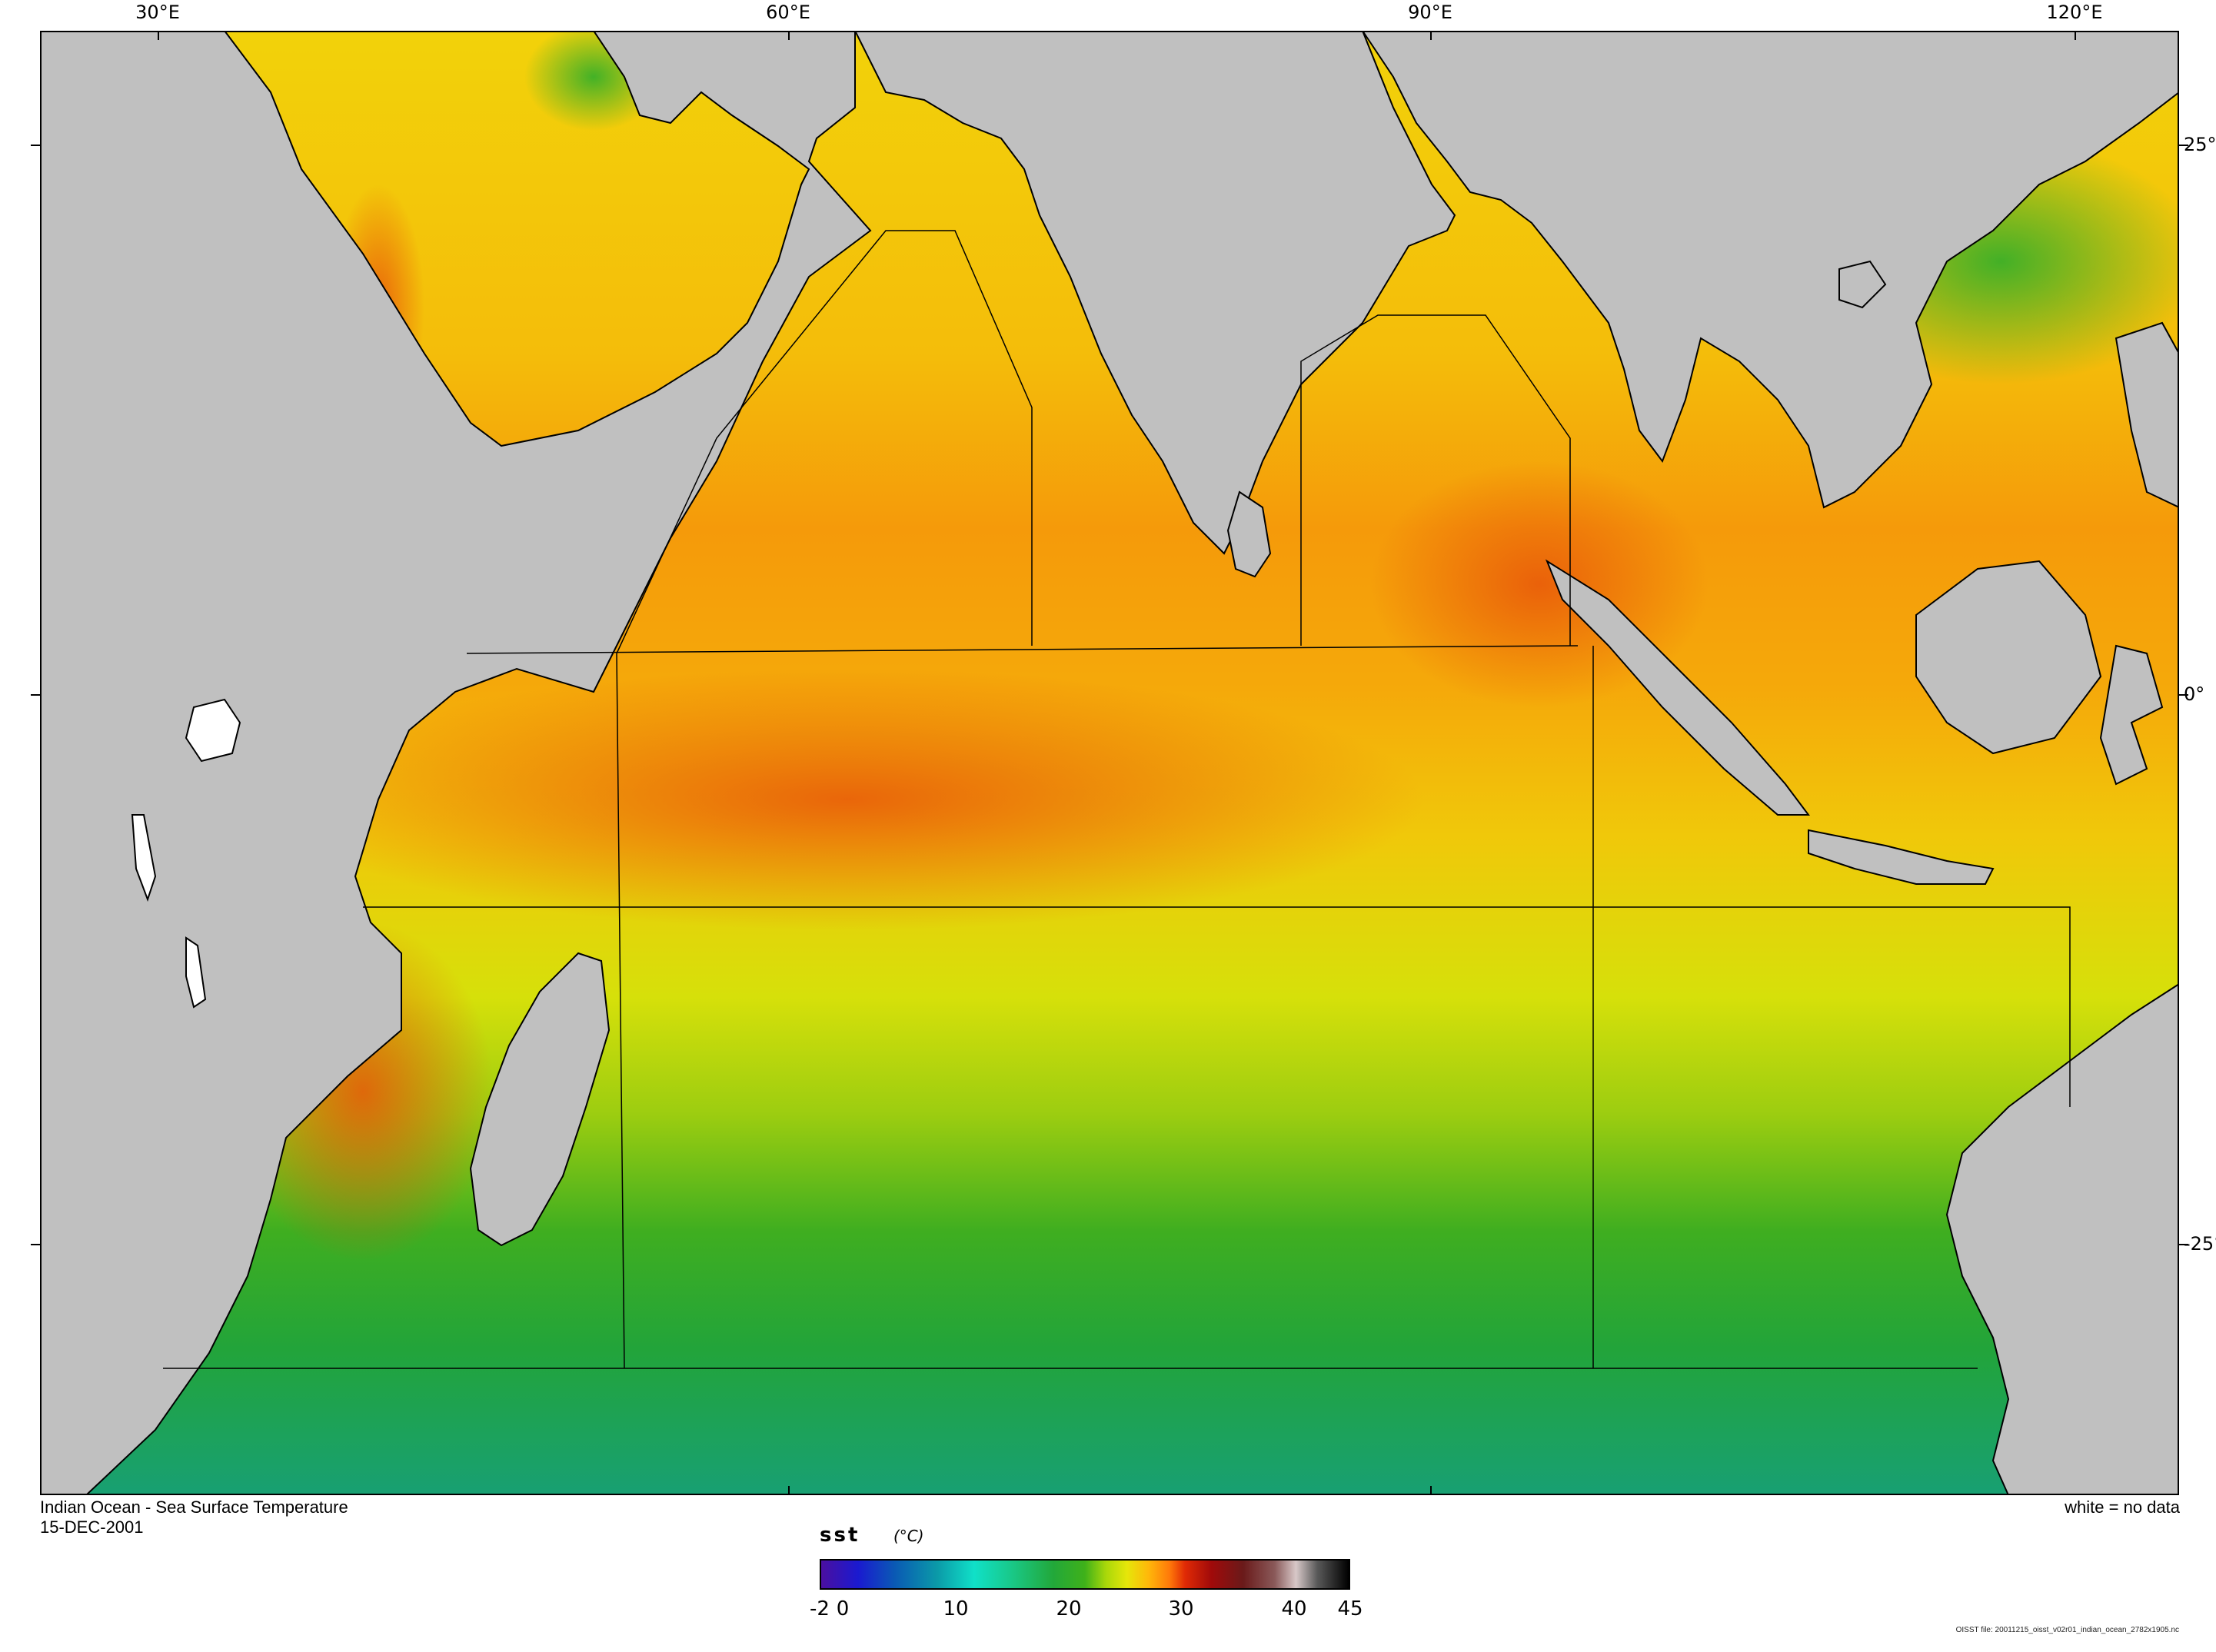  Describe the element at coordinates (1436, 480) in the screenshot. I see `bay-of-bengal-box` at that location.